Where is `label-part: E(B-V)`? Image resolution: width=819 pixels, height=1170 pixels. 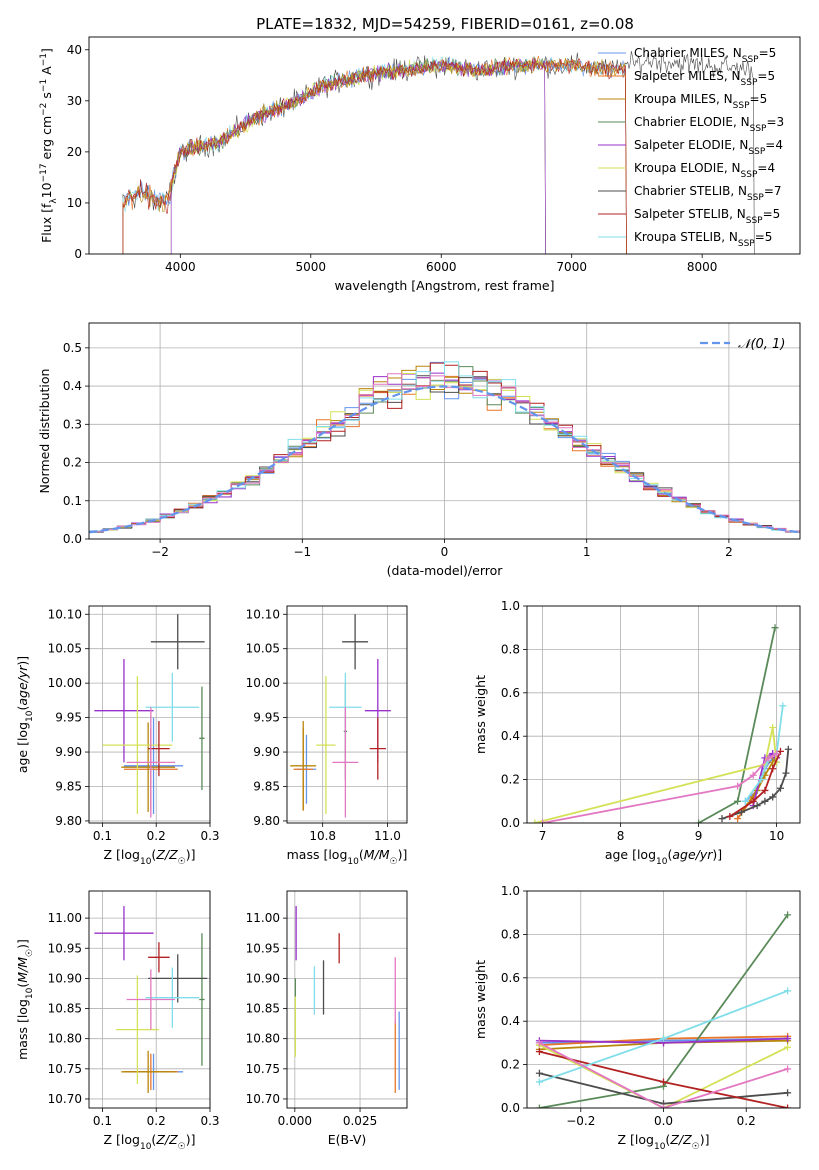 label-part: E(B-V) is located at coordinates (347, 1139).